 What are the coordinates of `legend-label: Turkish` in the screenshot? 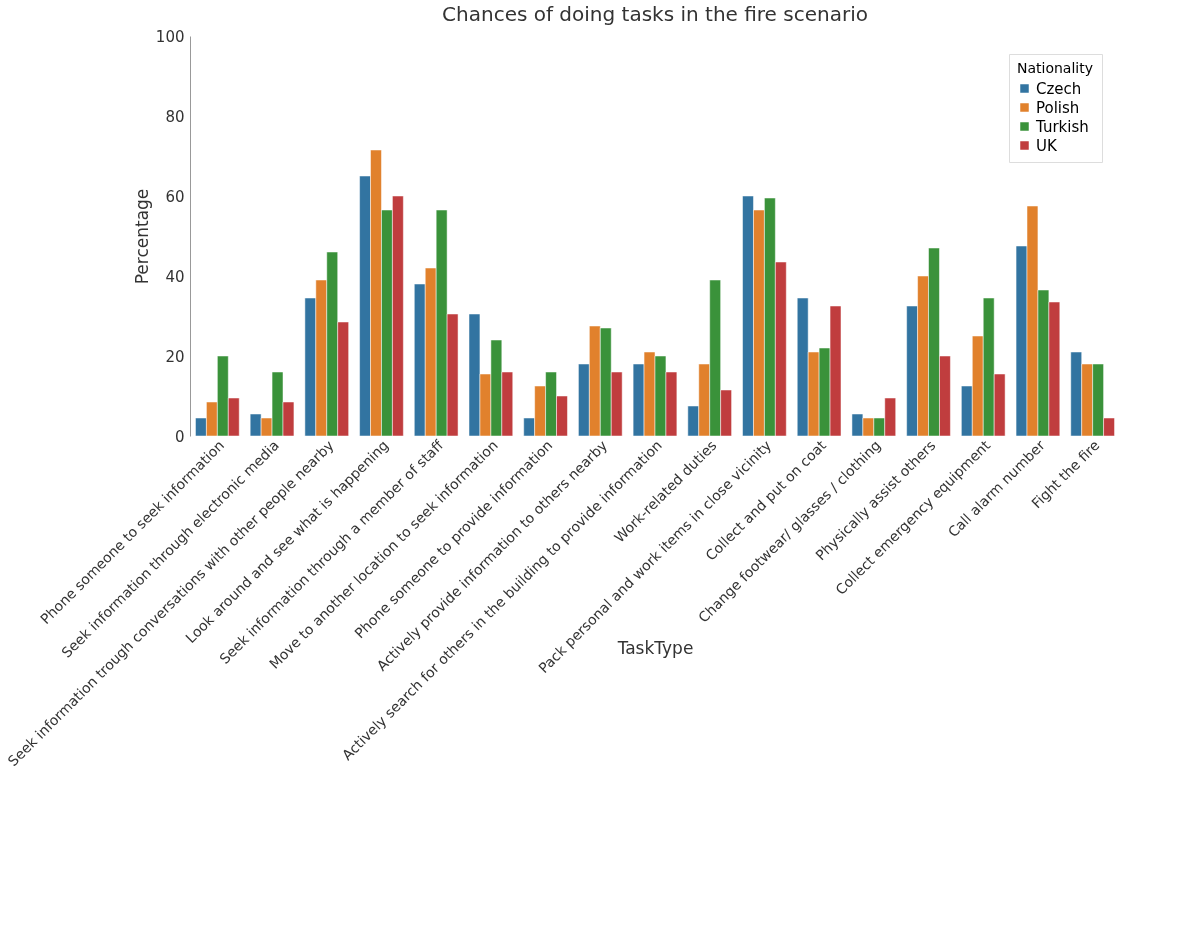 It's located at (1062, 126).